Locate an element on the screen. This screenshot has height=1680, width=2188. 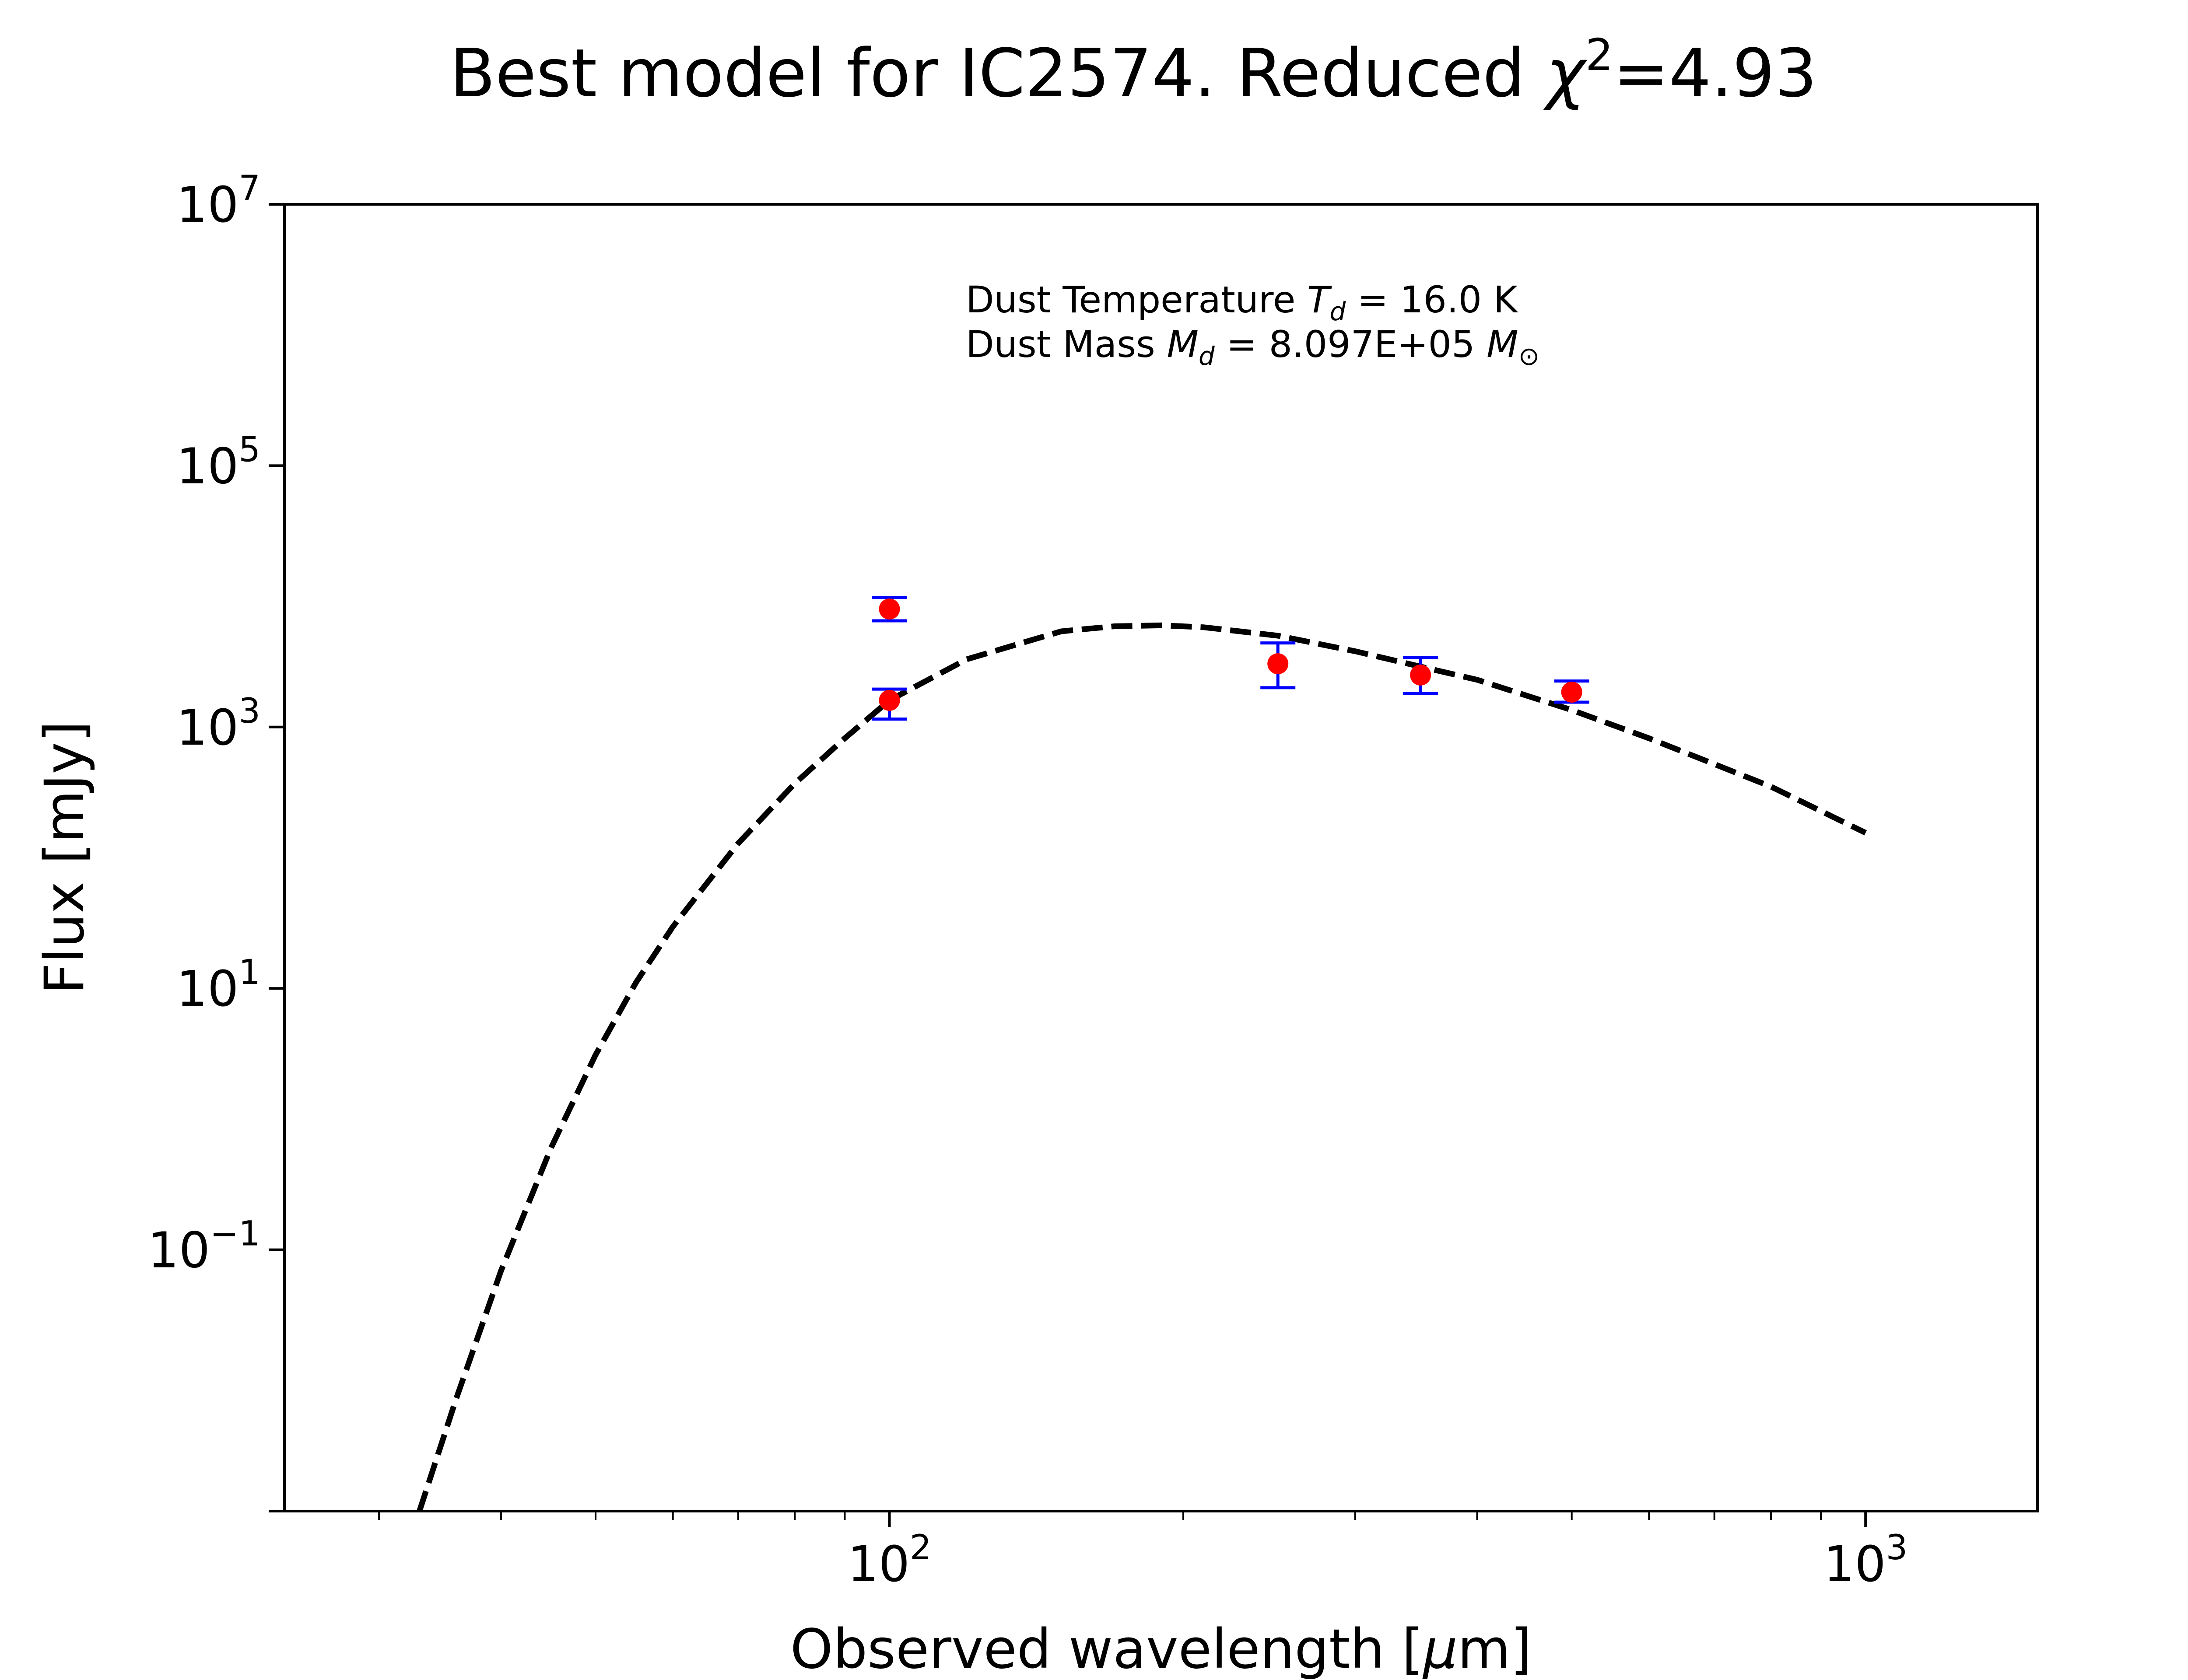
y-tick-label: 10⁷ is located at coordinates (218, 201).